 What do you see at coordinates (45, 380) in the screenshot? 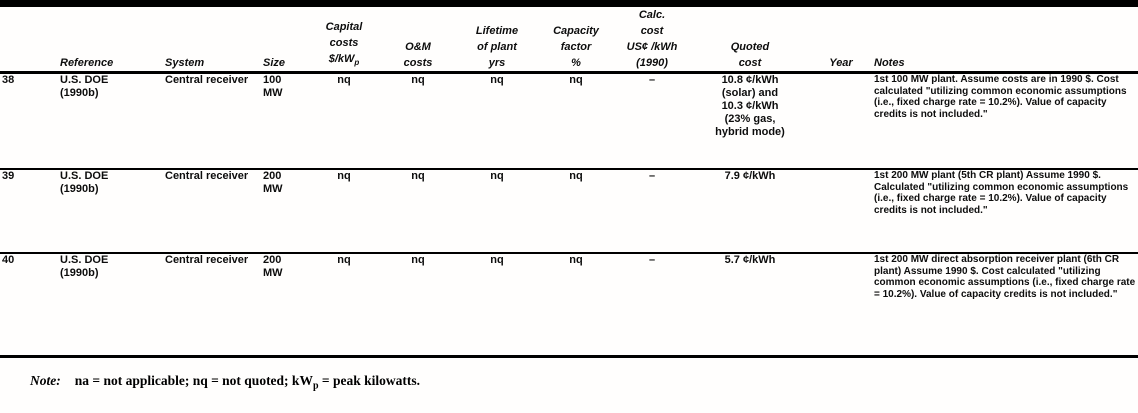
I see `footnote-label: Note:` at bounding box center [45, 380].